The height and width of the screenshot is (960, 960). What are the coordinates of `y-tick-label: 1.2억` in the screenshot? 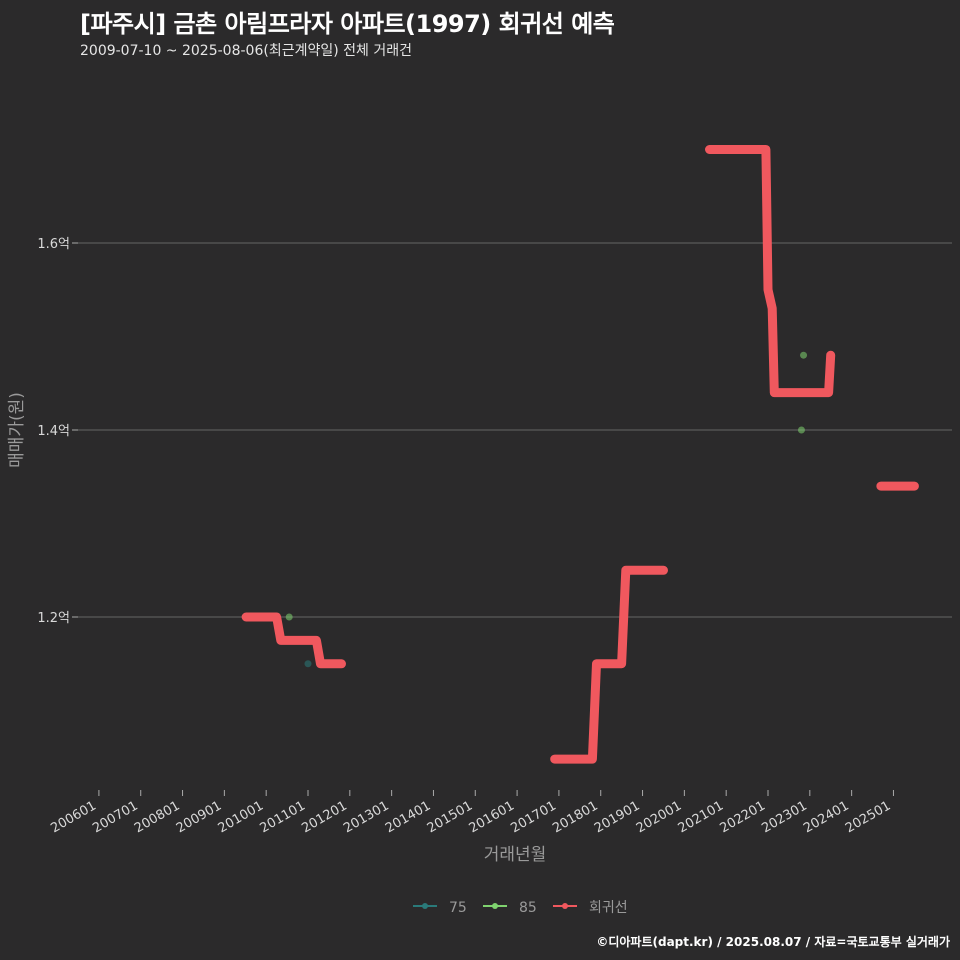 It's located at (53, 618).